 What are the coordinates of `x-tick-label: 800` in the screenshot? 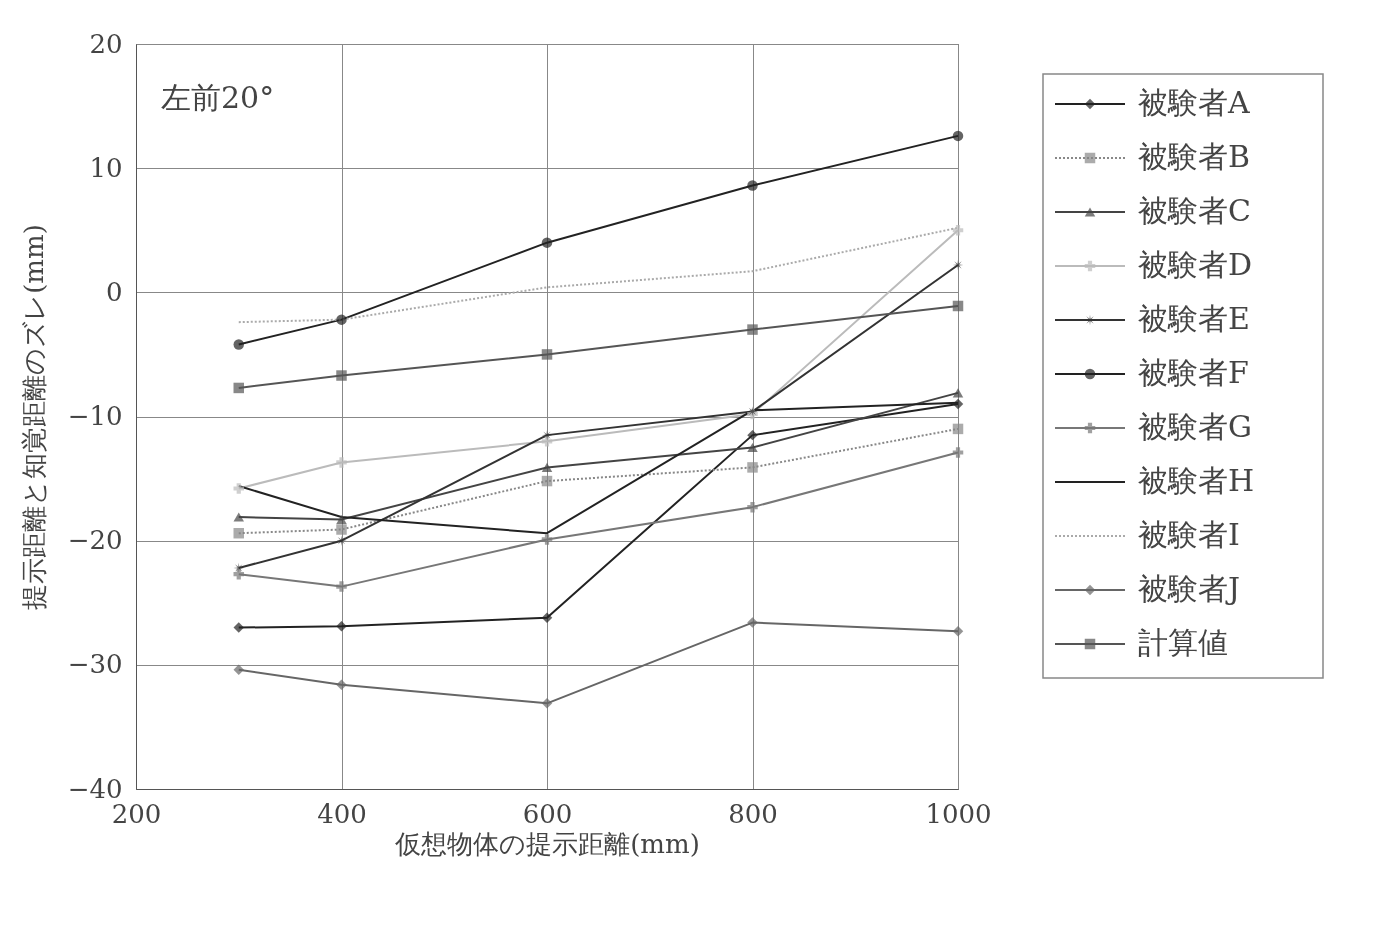 It's located at (753, 813).